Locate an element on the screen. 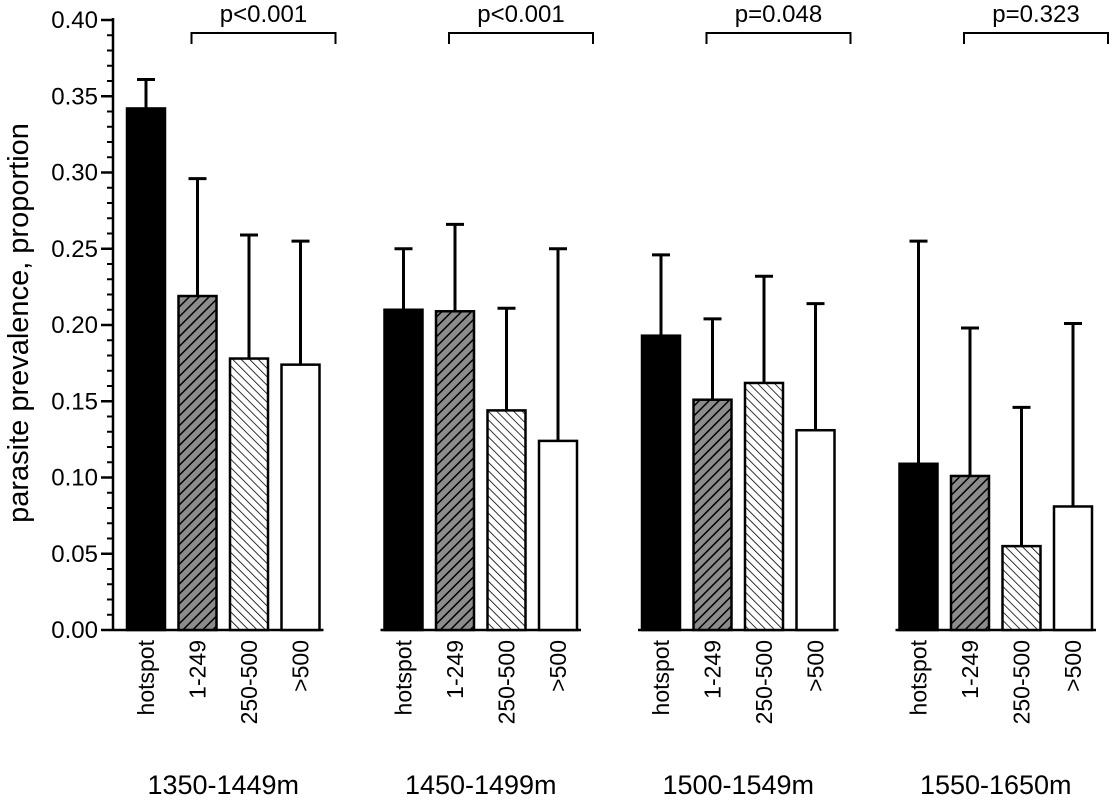  x-group-label: 1450-1499m is located at coordinates (481, 785).